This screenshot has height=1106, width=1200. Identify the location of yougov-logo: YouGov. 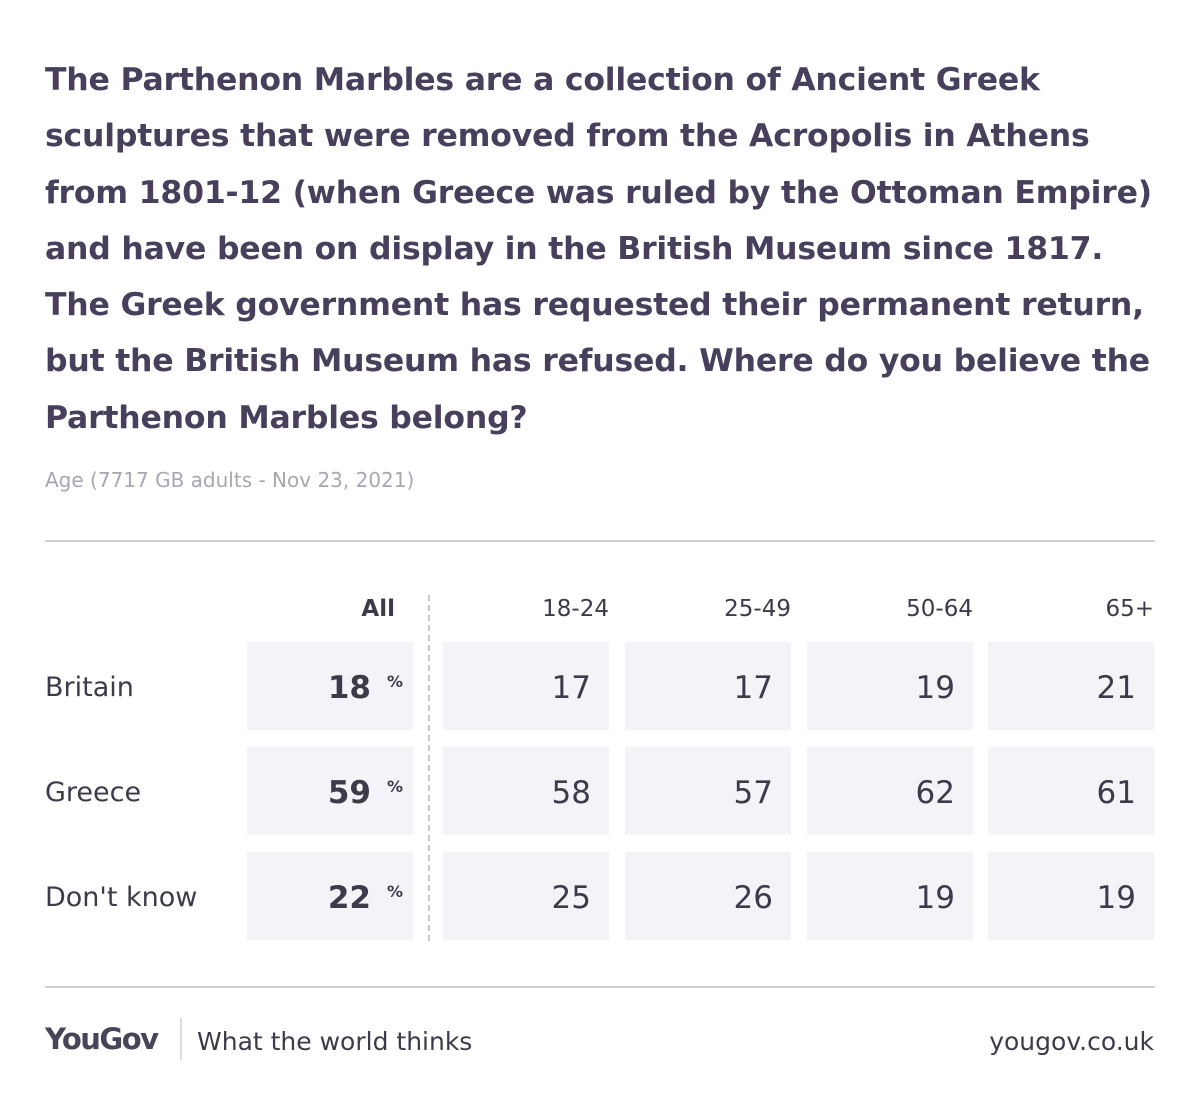
(102, 1039).